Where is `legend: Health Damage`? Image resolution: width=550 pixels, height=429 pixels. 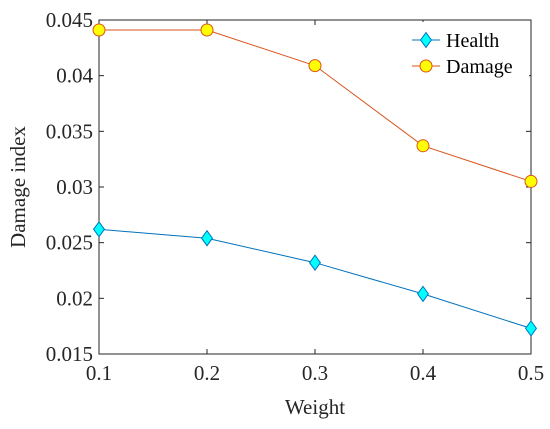 legend: Health Damage is located at coordinates (468, 54).